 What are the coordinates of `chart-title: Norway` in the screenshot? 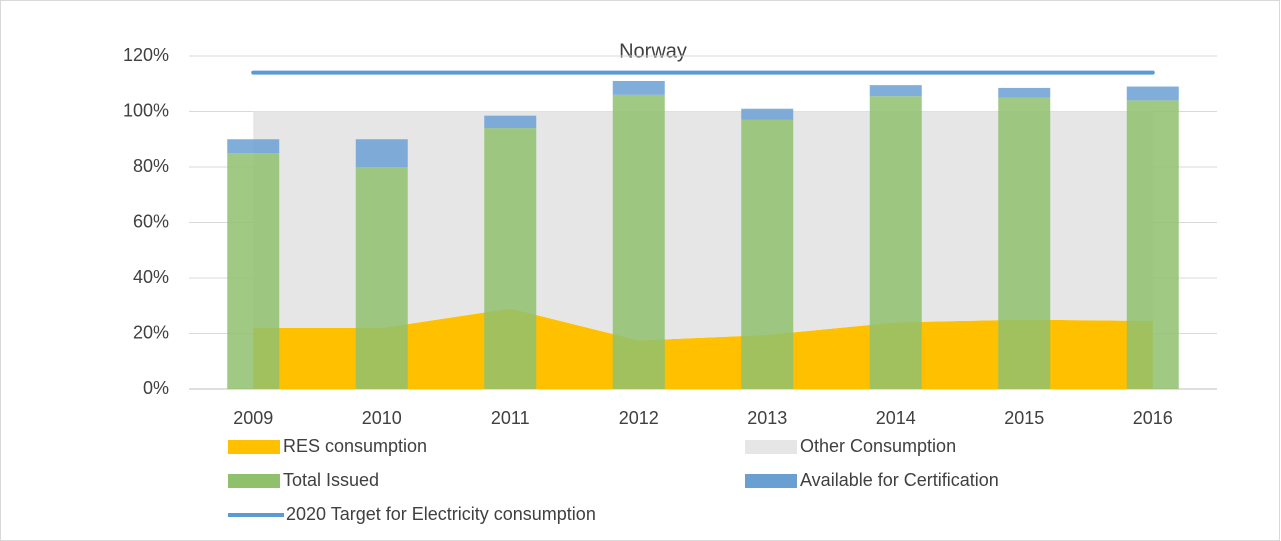 It's located at (653, 51).